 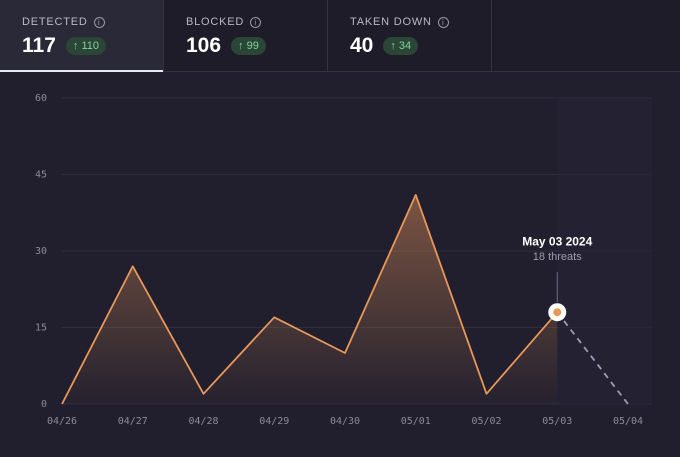 I want to click on x-tick-label: 05/03, so click(x=557, y=421).